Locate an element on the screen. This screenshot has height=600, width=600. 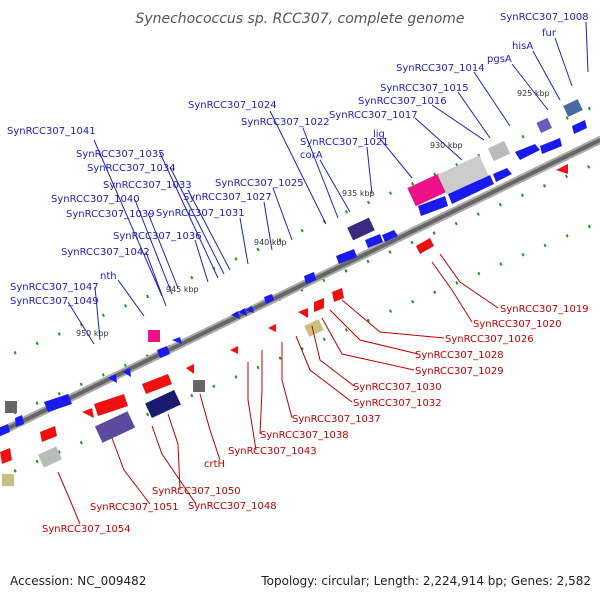
gene-label: SynRCC307_1041 is located at coordinates (51, 131).